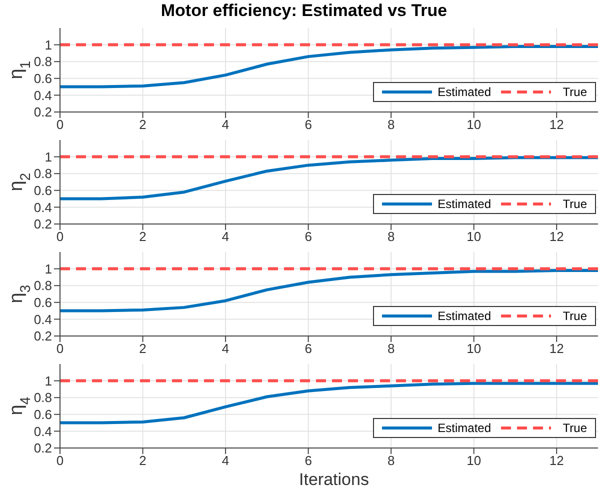  What do you see at coordinates (304, 11) in the screenshot?
I see `chart-title: Motor efficiency: Estimated vs True` at bounding box center [304, 11].